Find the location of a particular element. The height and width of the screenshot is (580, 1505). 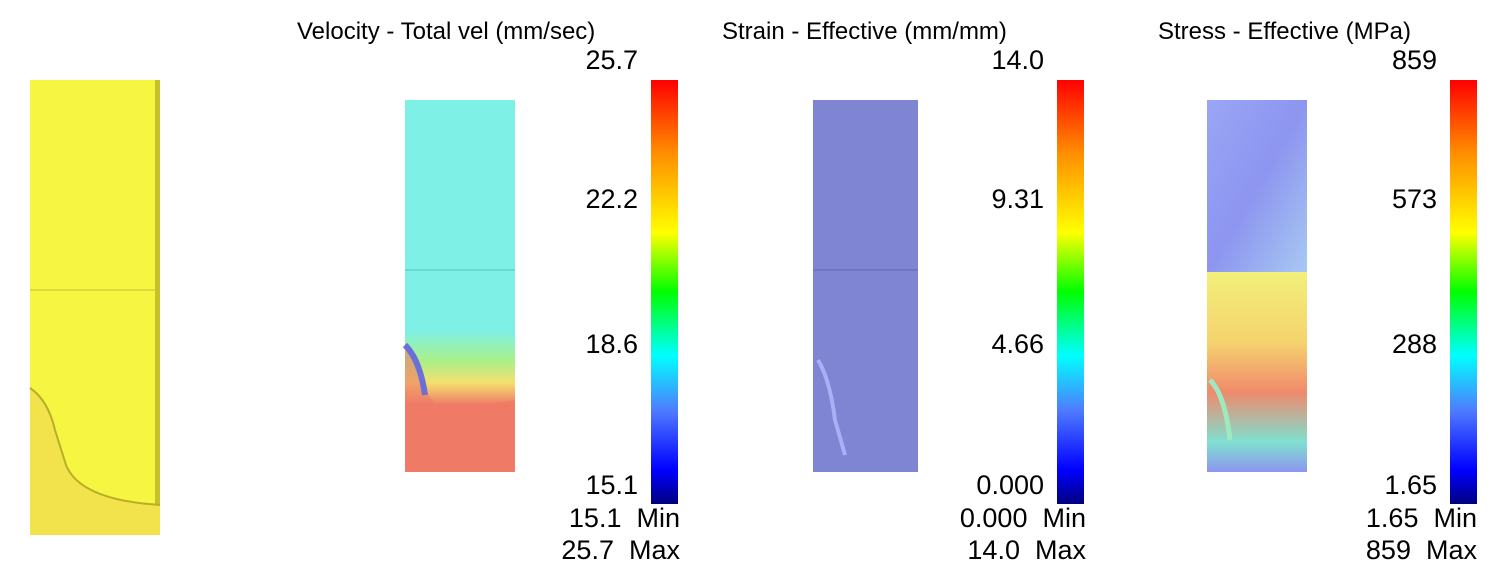

strain-min-value: 0.000 is located at coordinates (993, 518).